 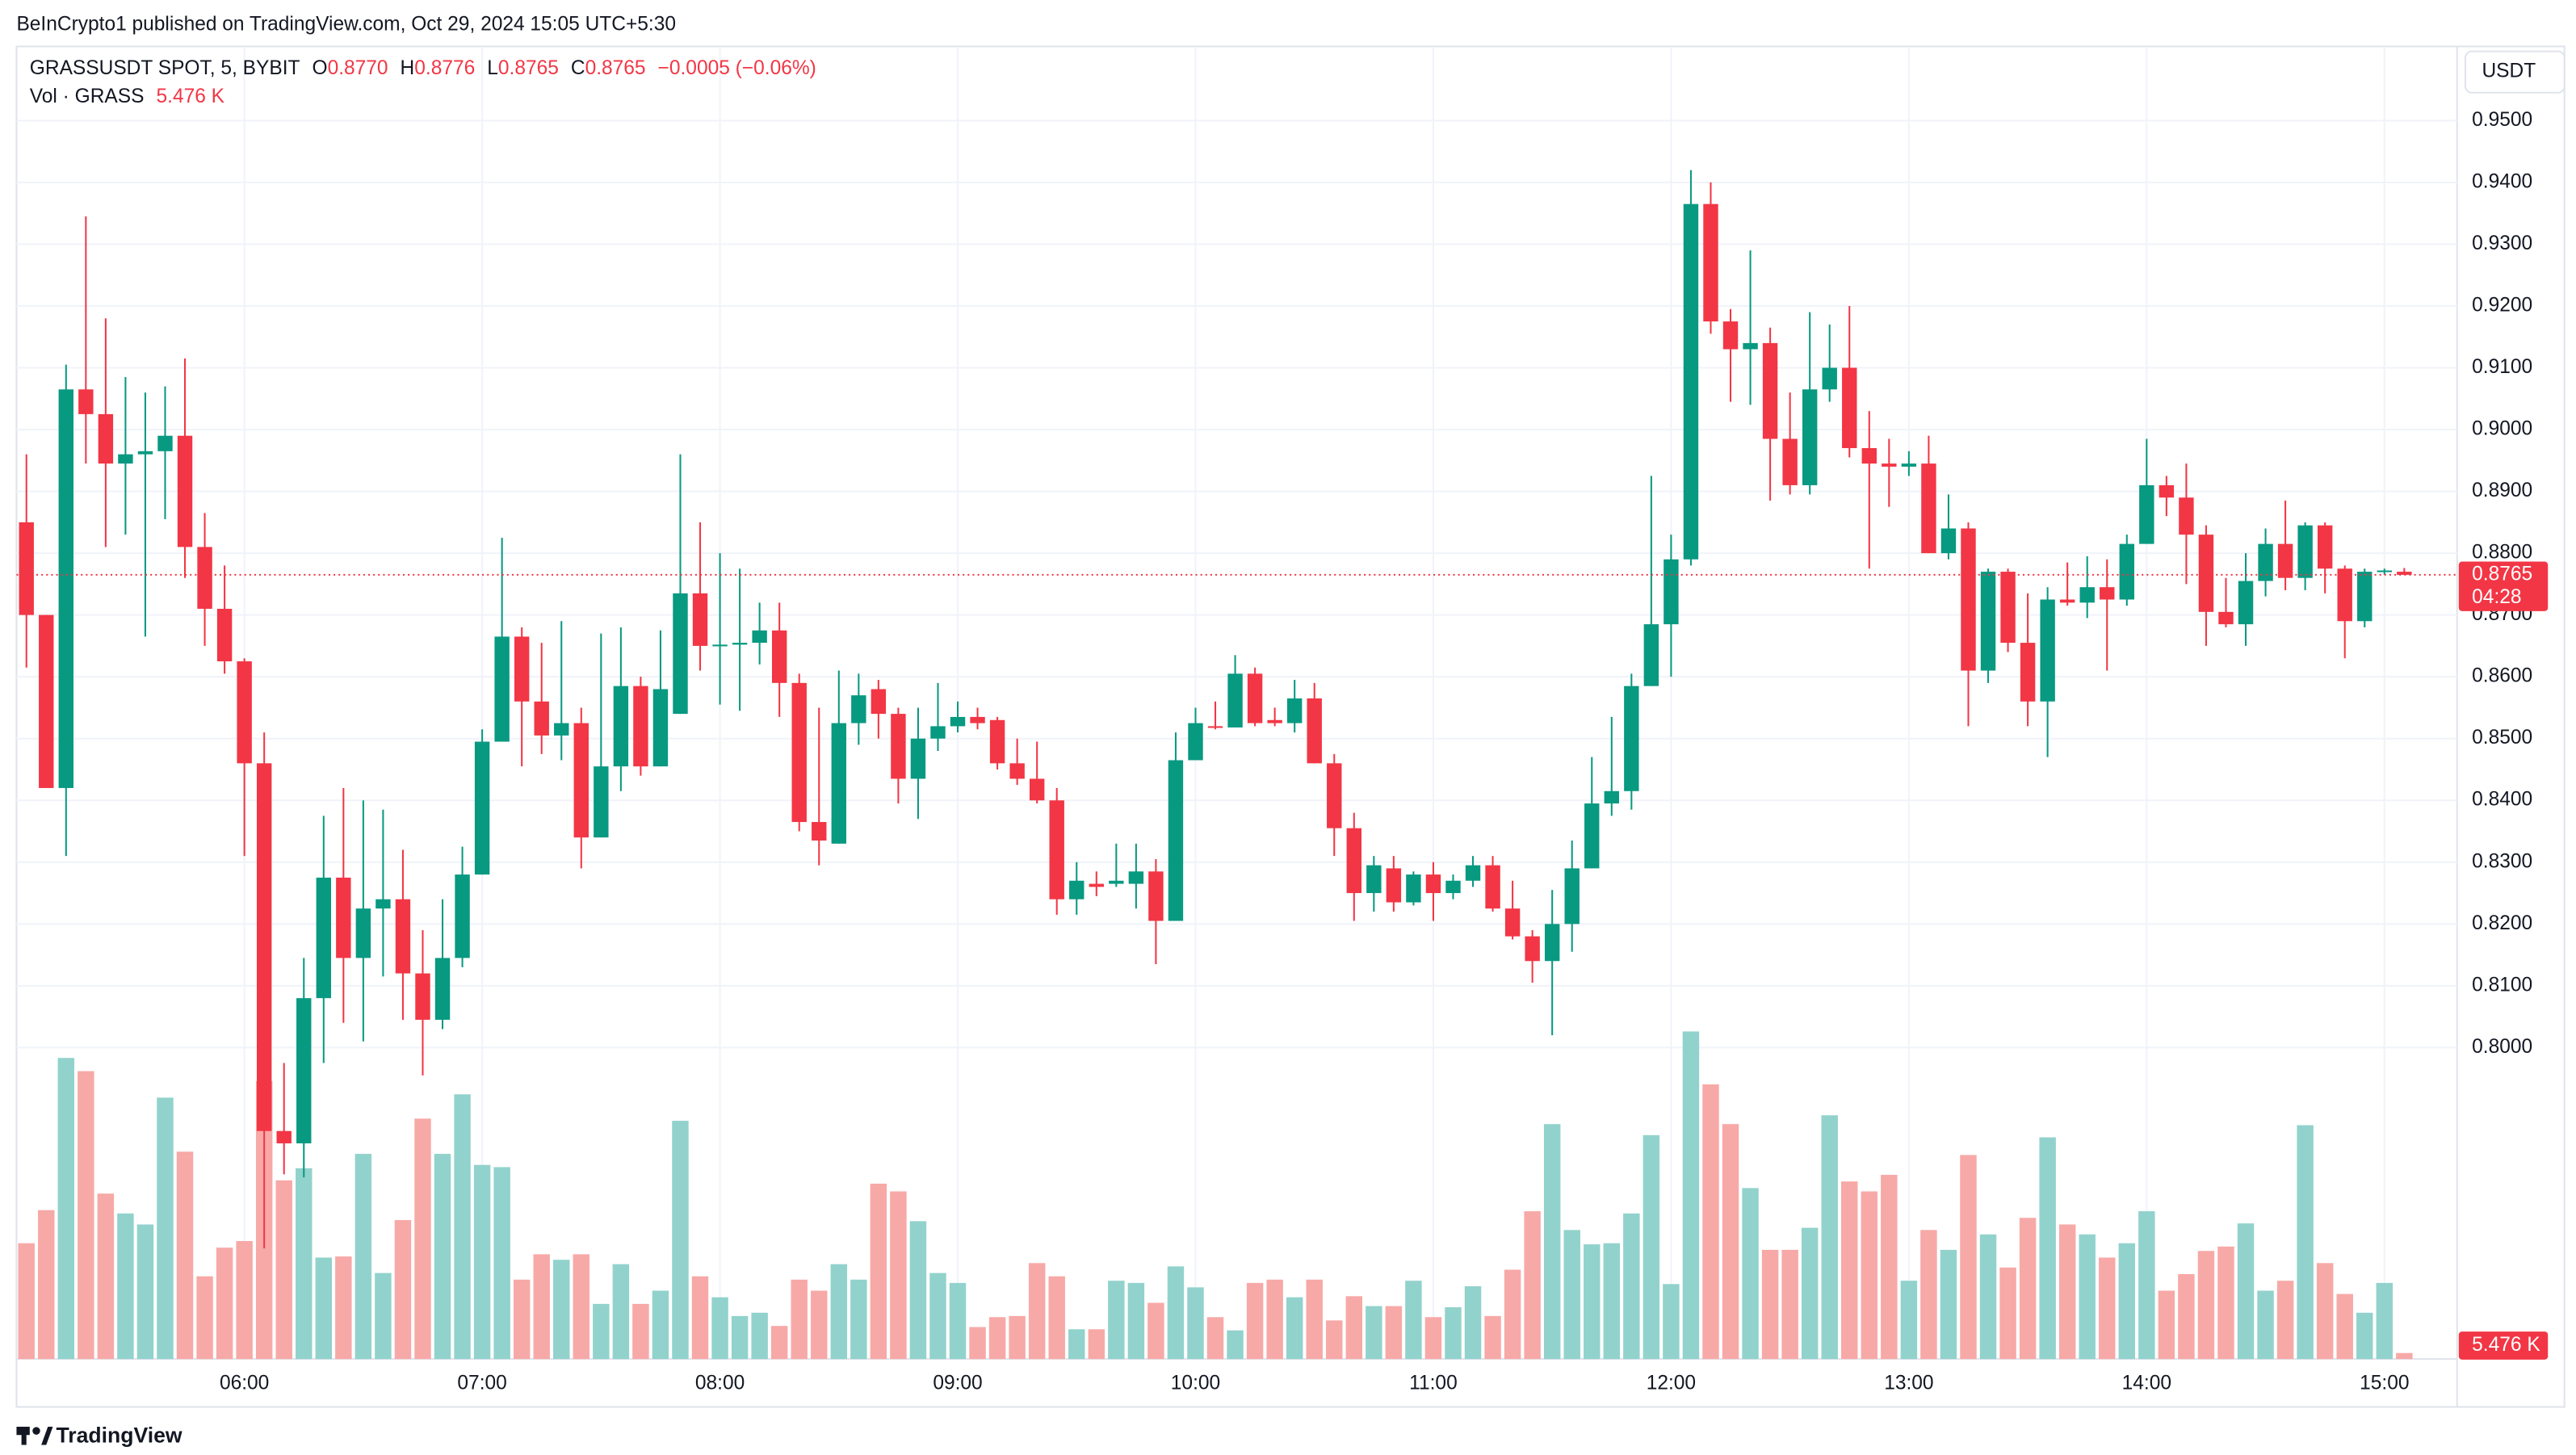 I want to click on x-tick-label: 14:00, so click(x=2146, y=1383).